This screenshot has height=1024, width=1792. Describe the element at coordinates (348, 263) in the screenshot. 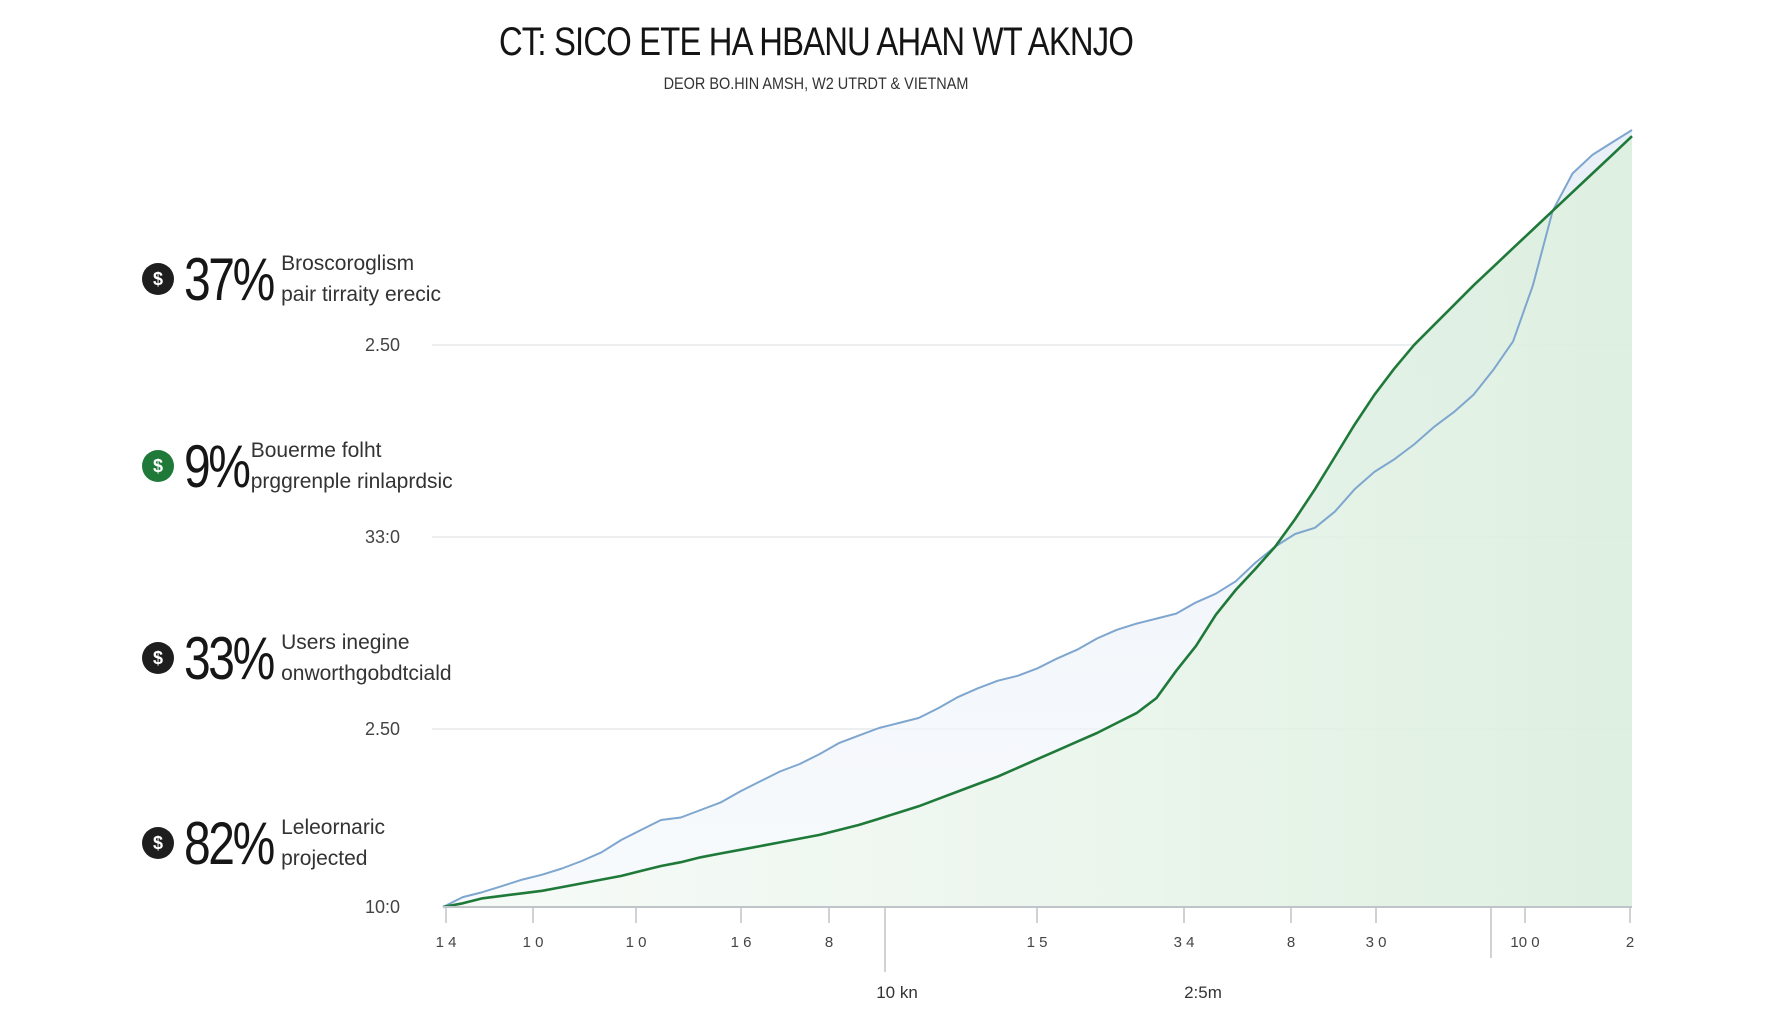

I see `stat-line-1: Broscoroglism` at that location.